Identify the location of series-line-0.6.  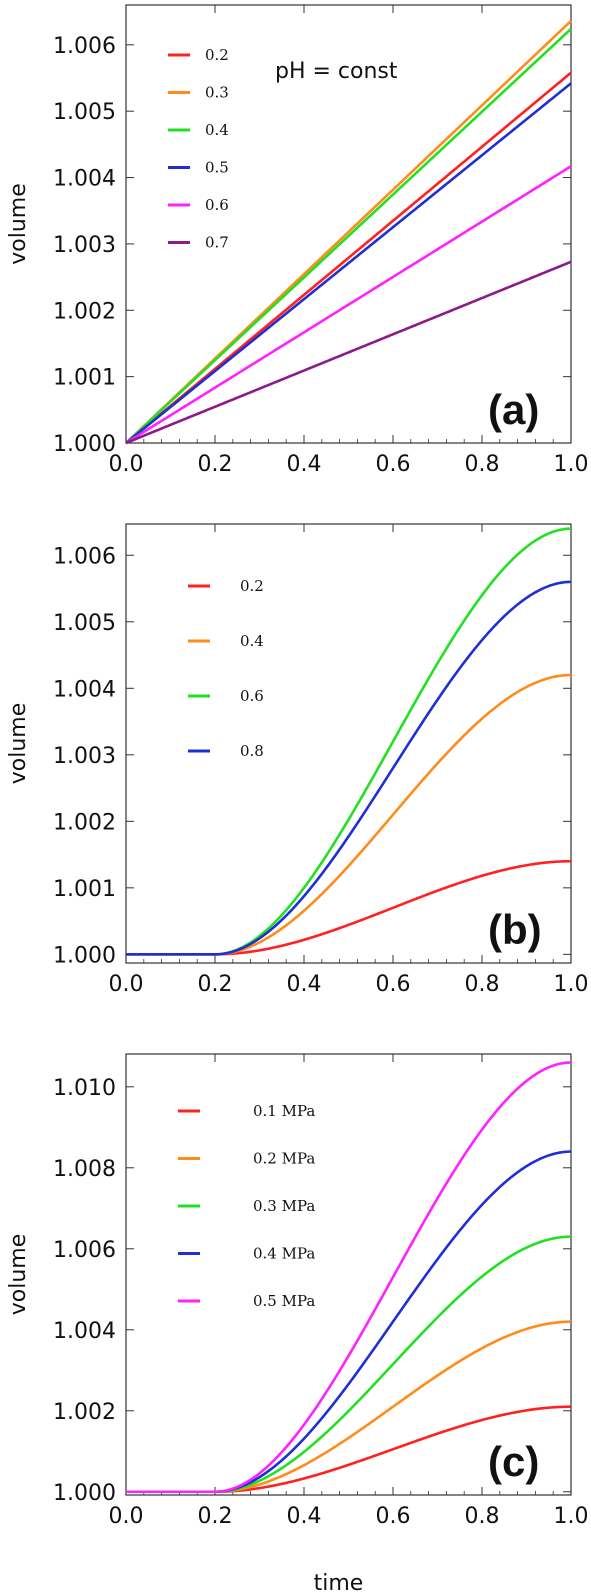
(348, 305).